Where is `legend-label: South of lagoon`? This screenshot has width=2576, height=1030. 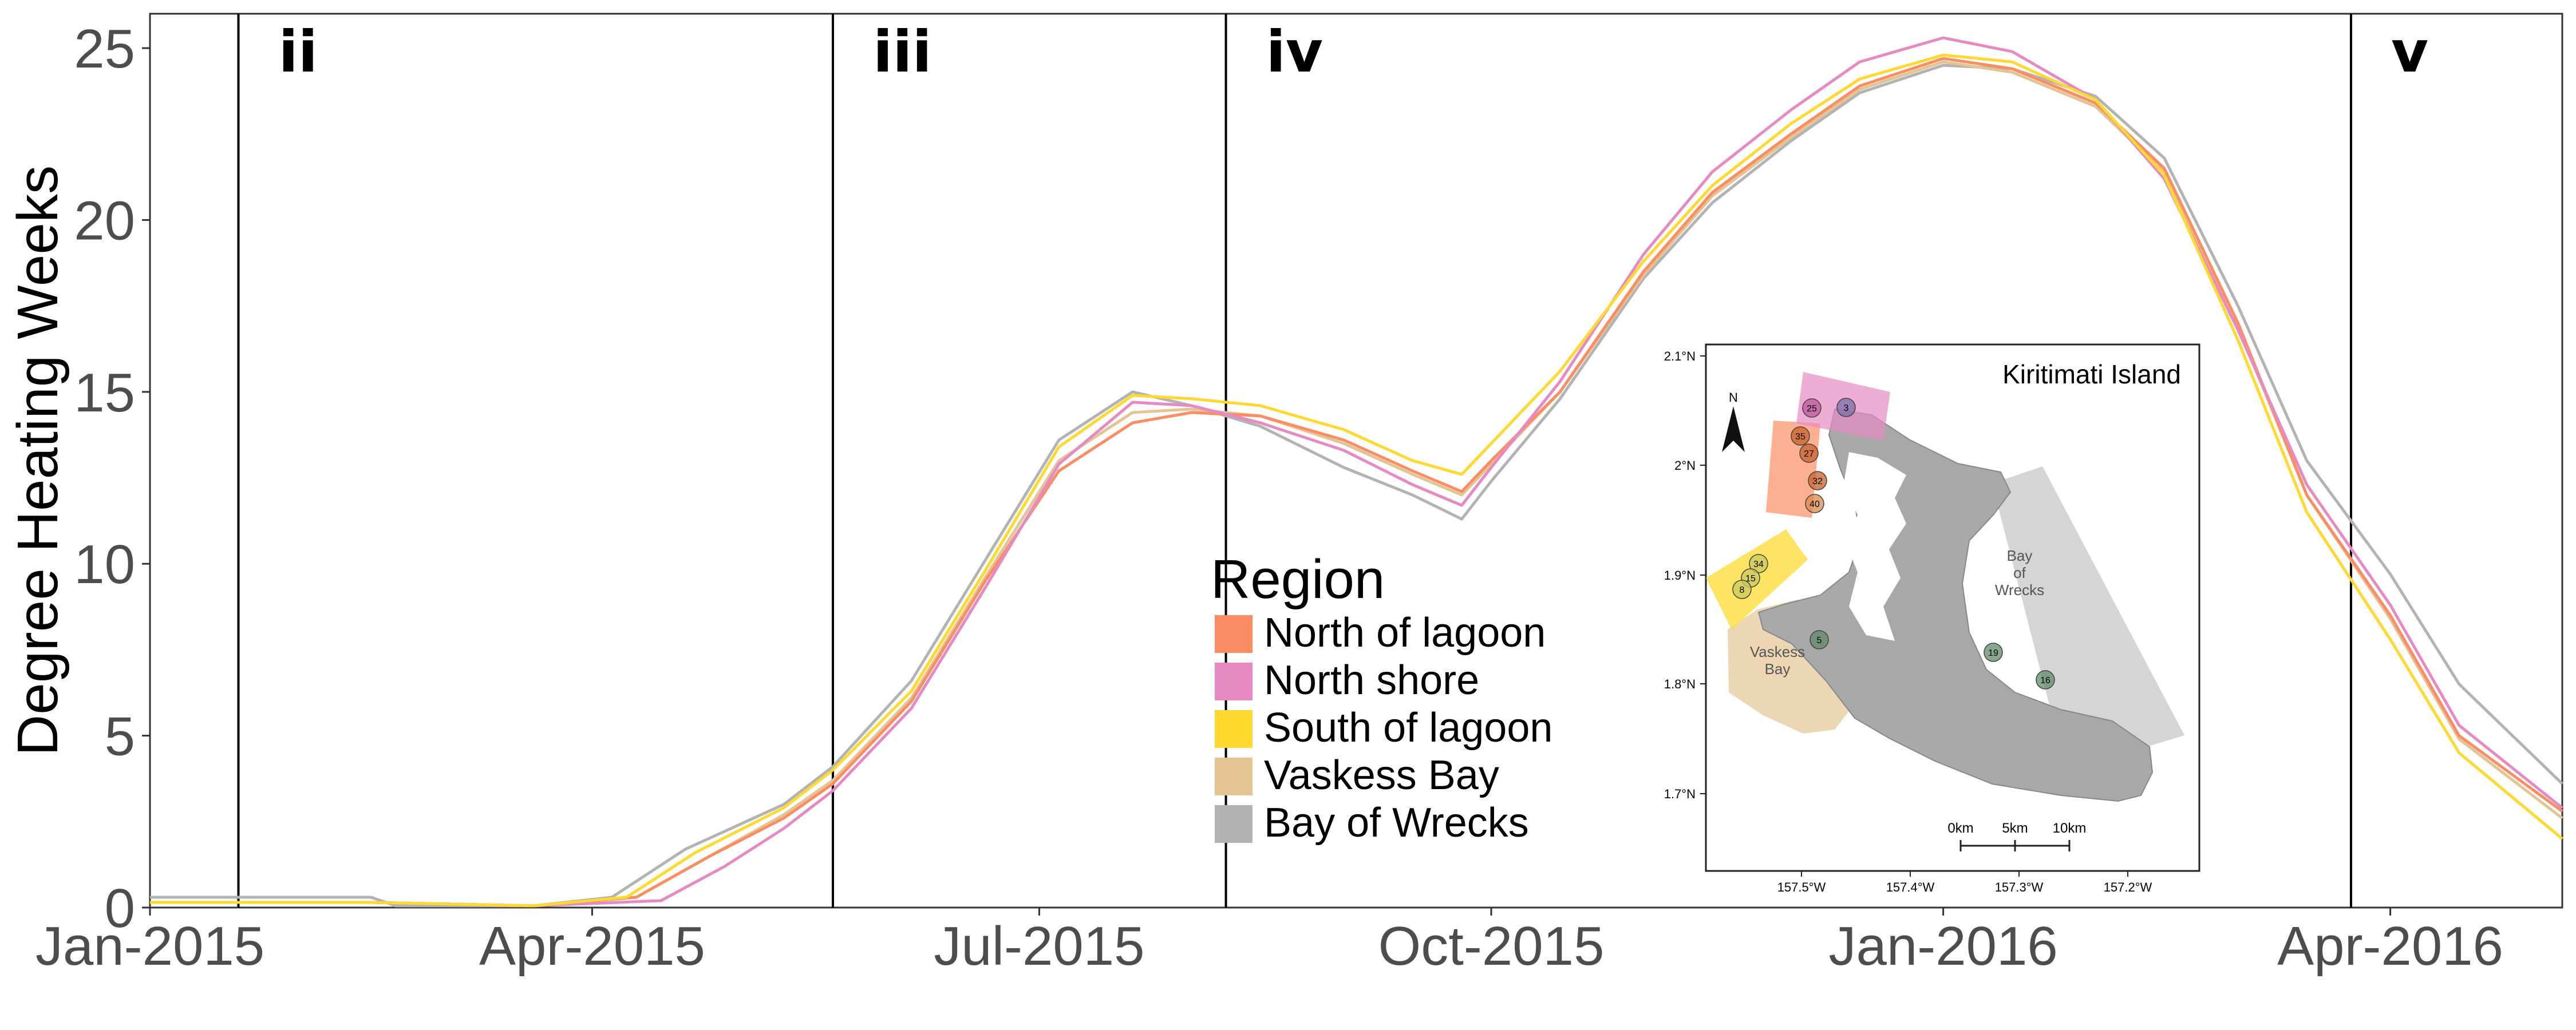
legend-label: South of lagoon is located at coordinates (1408, 728).